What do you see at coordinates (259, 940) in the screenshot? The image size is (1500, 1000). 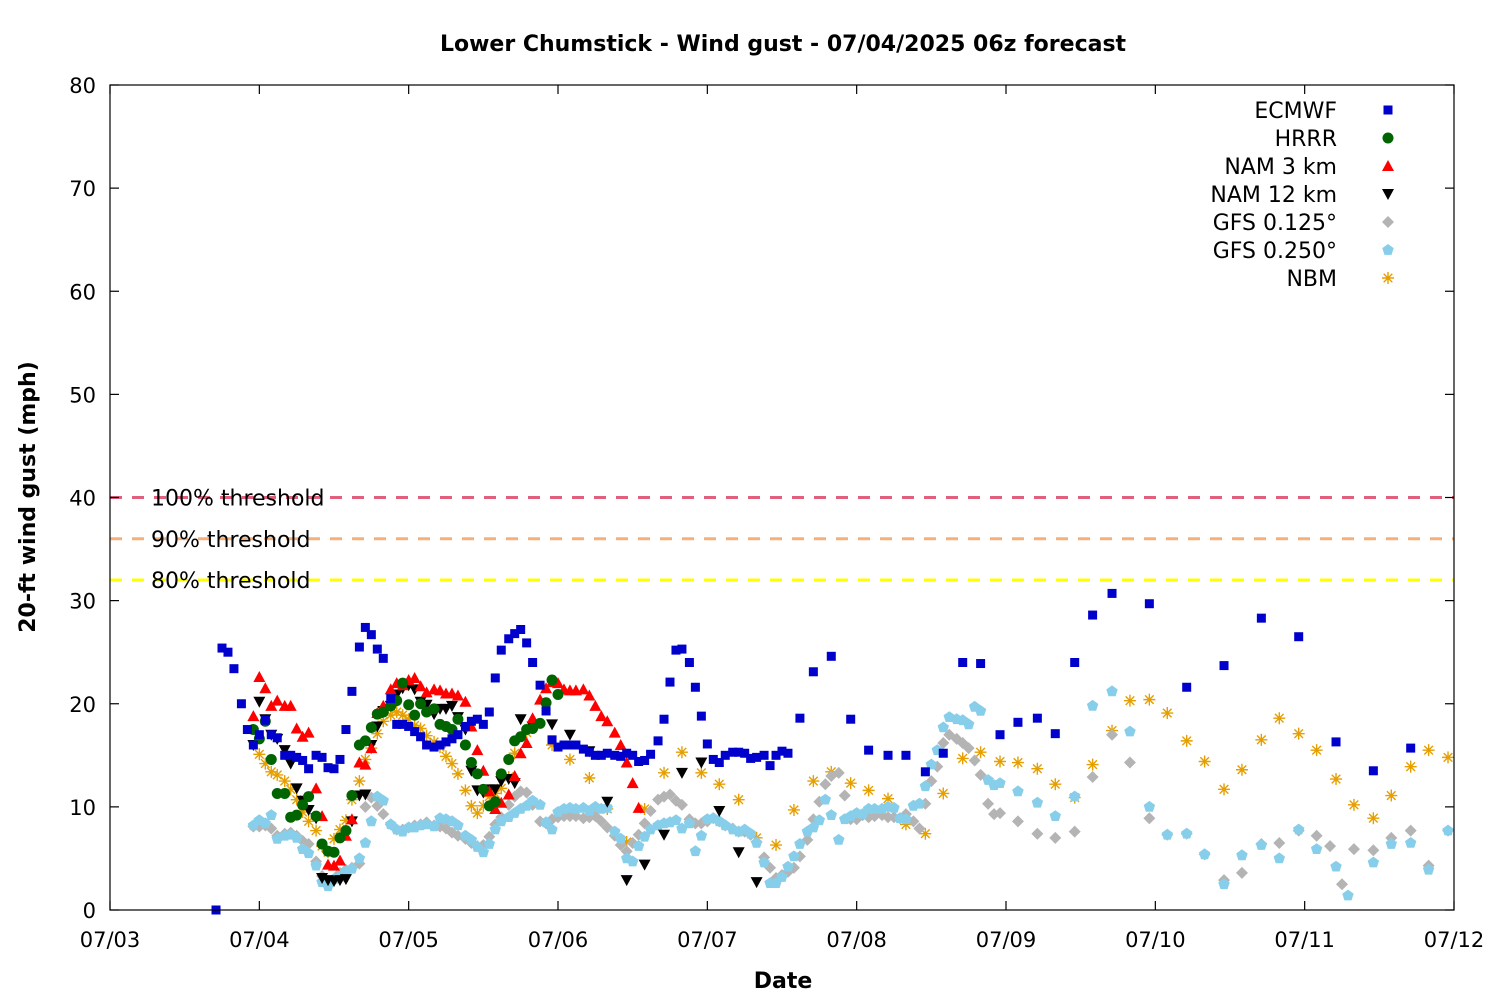 I see `x-tick-label-1: 07/04` at bounding box center [259, 940].